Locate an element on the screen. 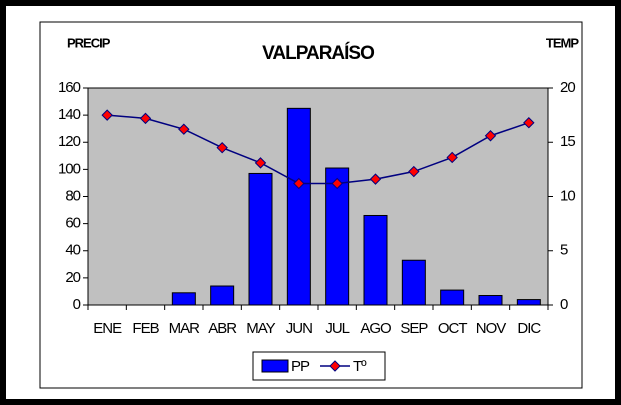 This screenshot has height=405, width=621. y2-tick-label: 0 is located at coordinates (564, 304).